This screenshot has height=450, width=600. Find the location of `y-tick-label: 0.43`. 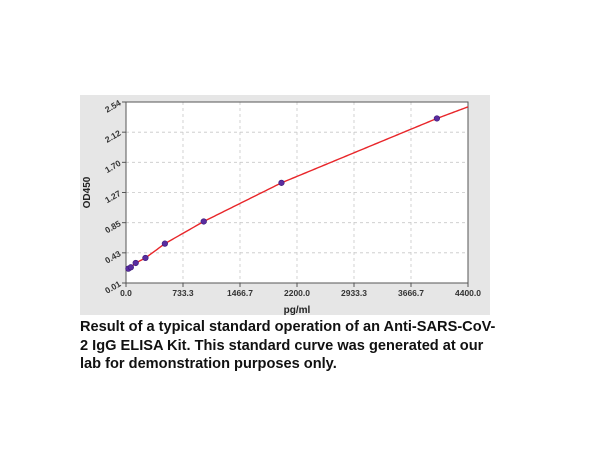

y-tick-label: 0.43 is located at coordinates (113, 256).